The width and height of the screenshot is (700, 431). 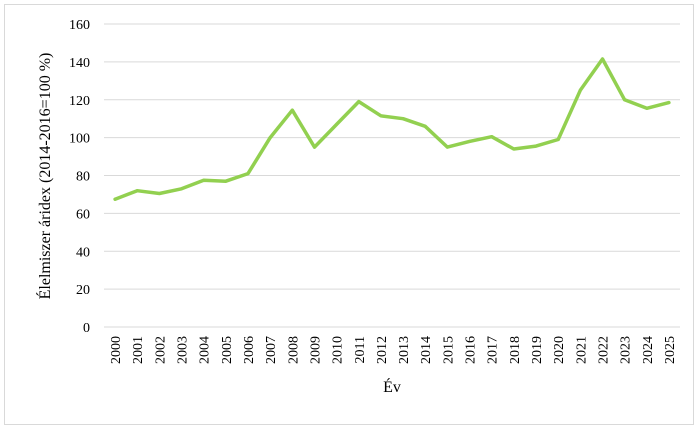 What do you see at coordinates (183, 350) in the screenshot?
I see `x-tick-label: 2003` at bounding box center [183, 350].